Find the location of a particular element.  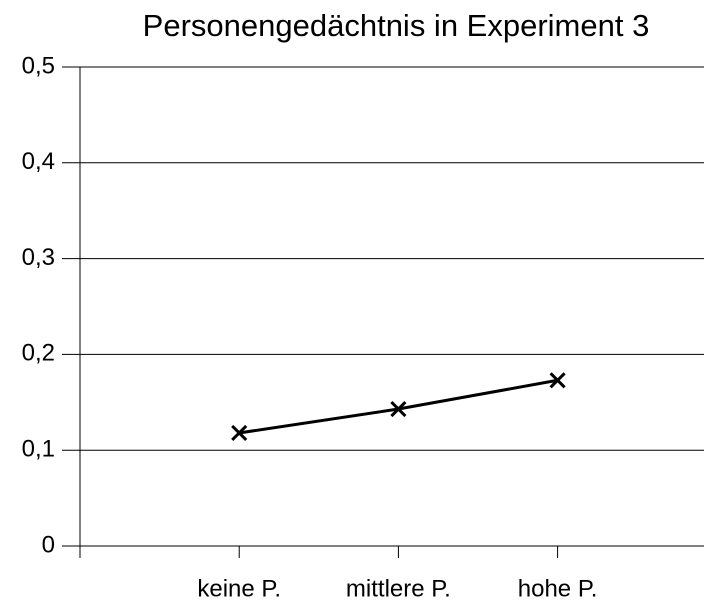

x-tick-label: keine P. is located at coordinates (239, 588).